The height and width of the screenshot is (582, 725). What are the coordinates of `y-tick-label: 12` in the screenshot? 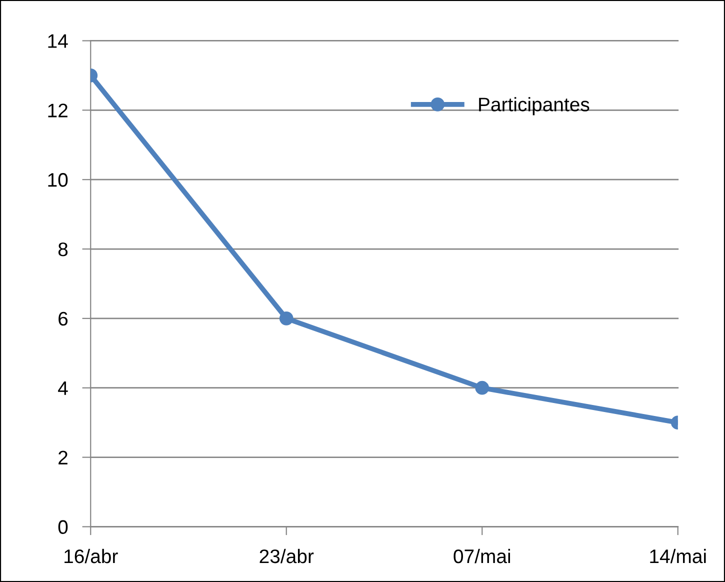 It's located at (58, 111).